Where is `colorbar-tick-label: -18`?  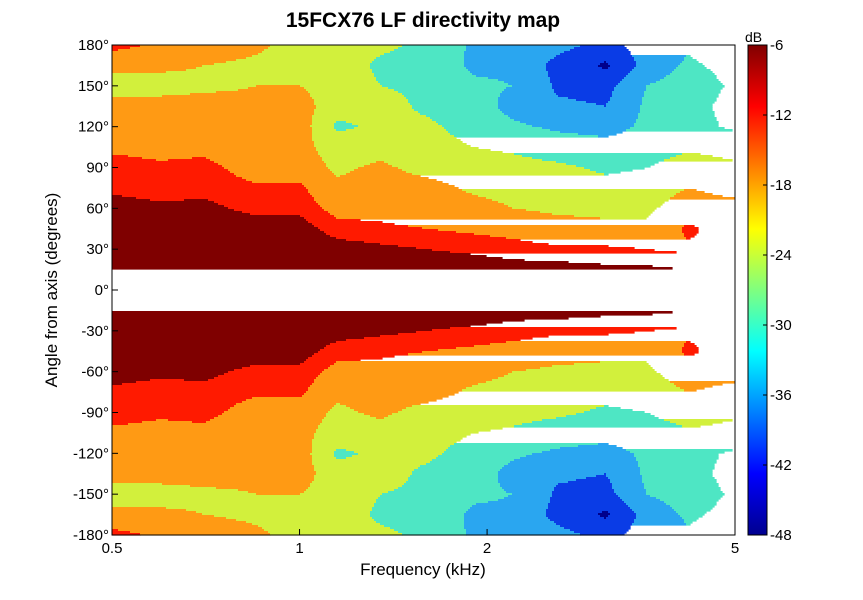 colorbar-tick-label: -18 is located at coordinates (781, 185).